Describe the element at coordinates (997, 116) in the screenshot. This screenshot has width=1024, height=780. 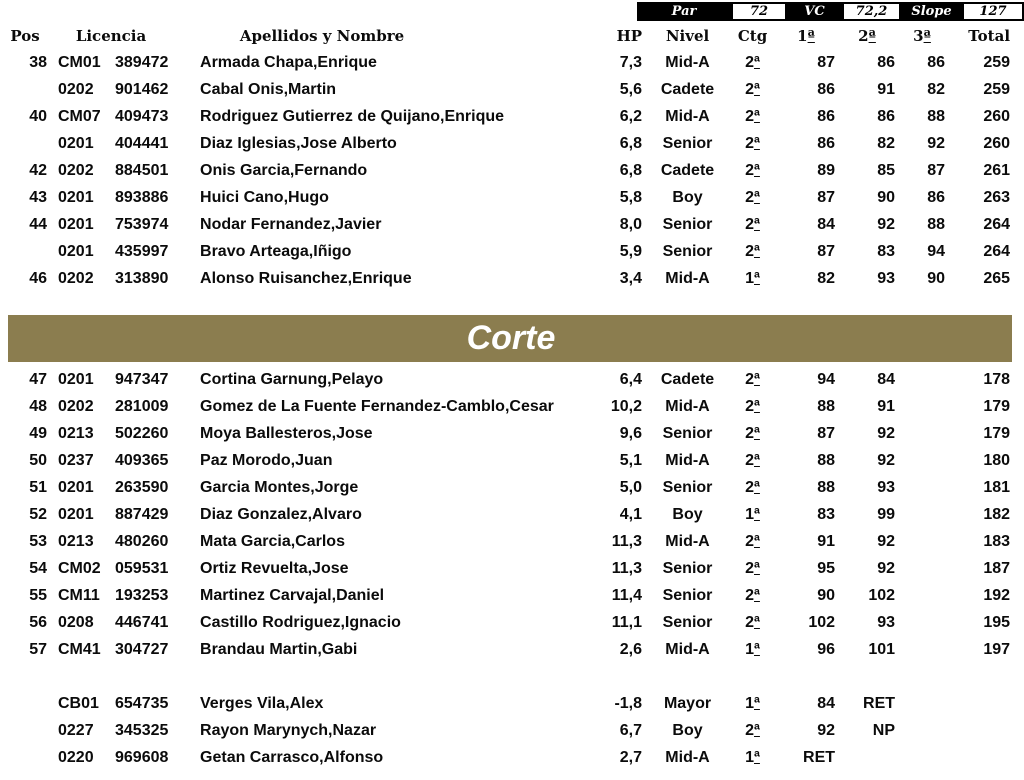
I see `cell-total: 260` at that location.